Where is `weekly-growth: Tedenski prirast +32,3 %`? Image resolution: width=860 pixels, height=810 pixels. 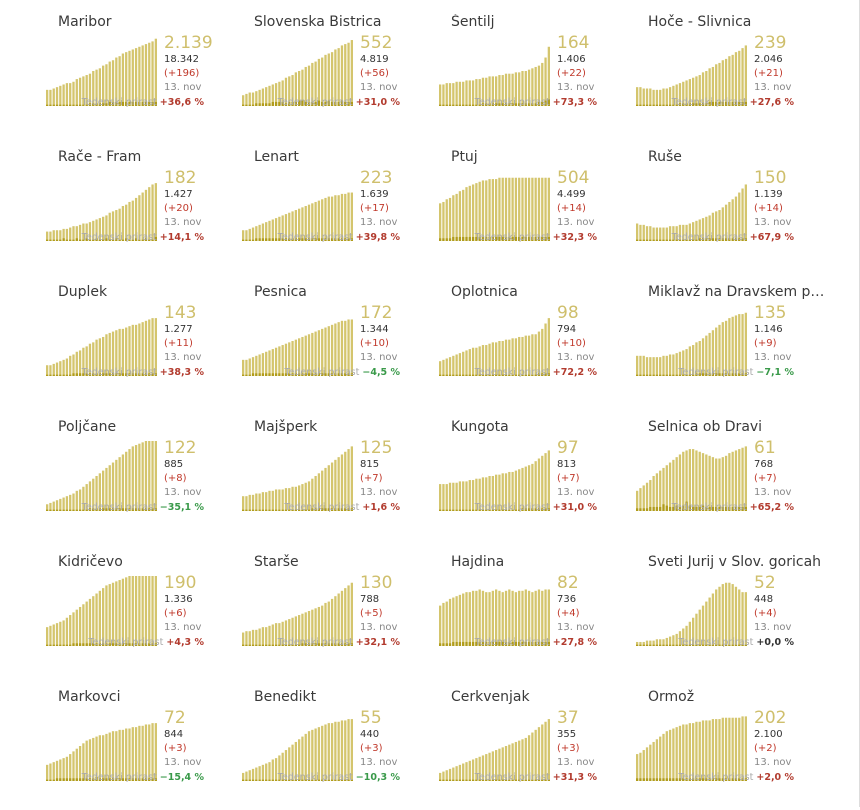 weekly-growth: Tedenski prirast +32,3 % is located at coordinates (536, 237).